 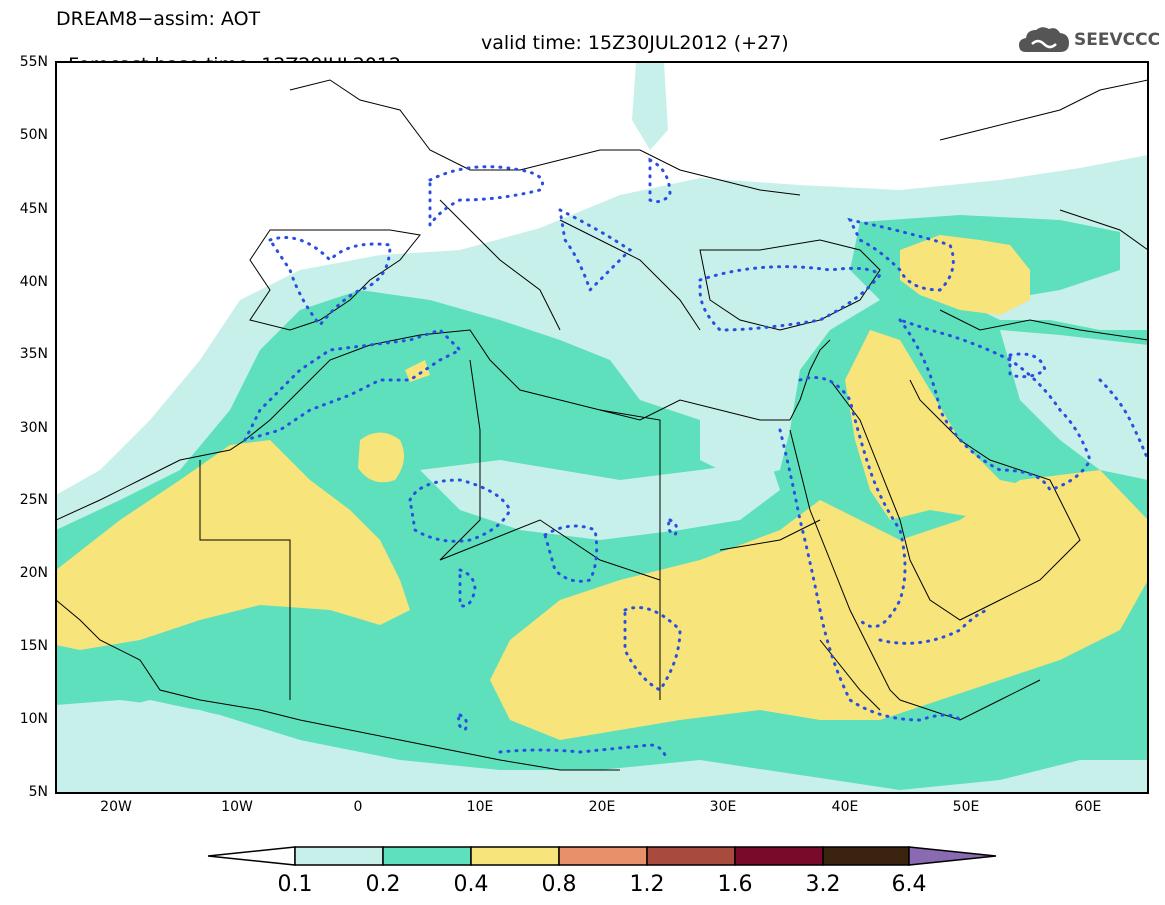 I want to click on lon-label: 20W, so click(x=116, y=807).